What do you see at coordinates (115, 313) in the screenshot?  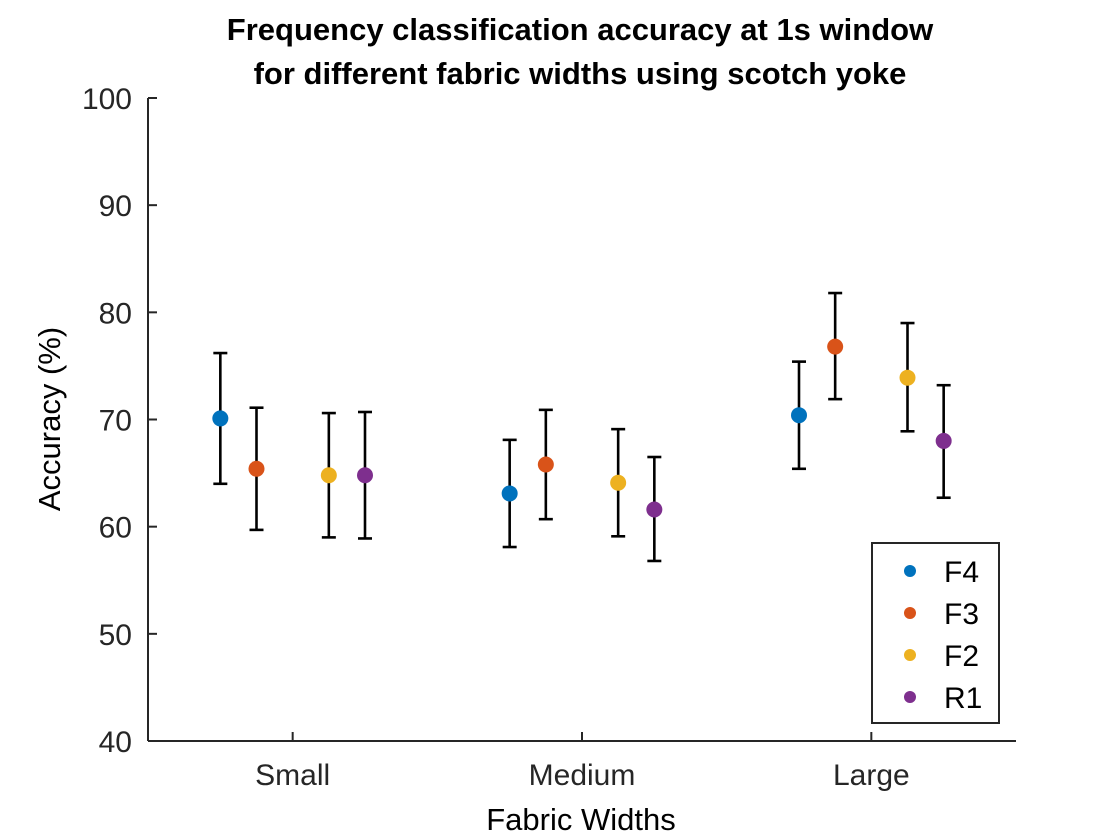 I see `y-tick-label: 80` at bounding box center [115, 313].